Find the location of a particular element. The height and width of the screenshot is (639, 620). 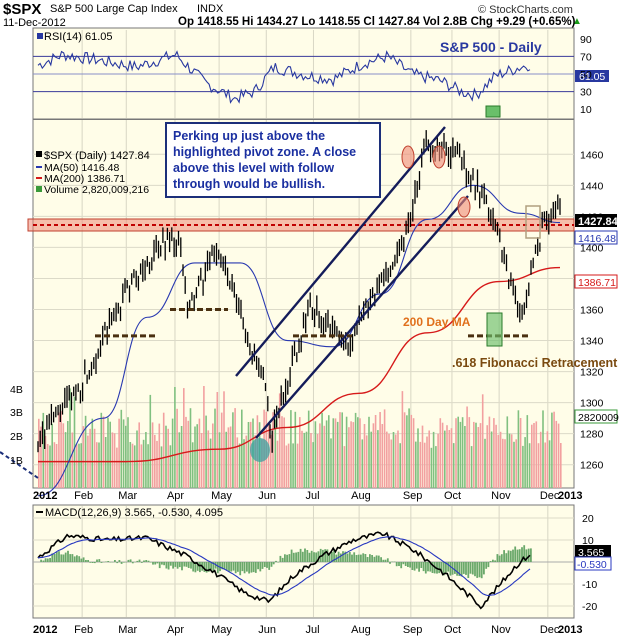

rsi-series is located at coordinates (284, 77).